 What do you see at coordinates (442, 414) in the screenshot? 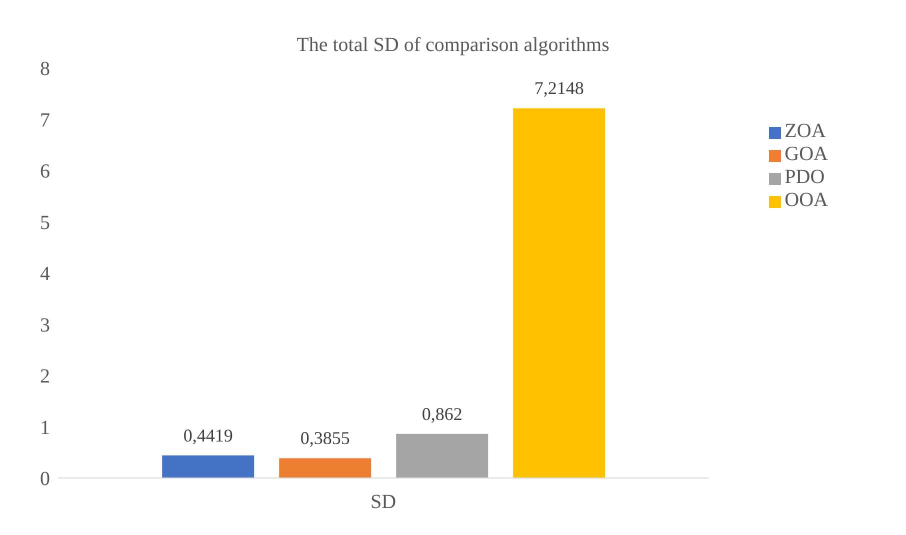
I see `data-label: 0,862` at bounding box center [442, 414].